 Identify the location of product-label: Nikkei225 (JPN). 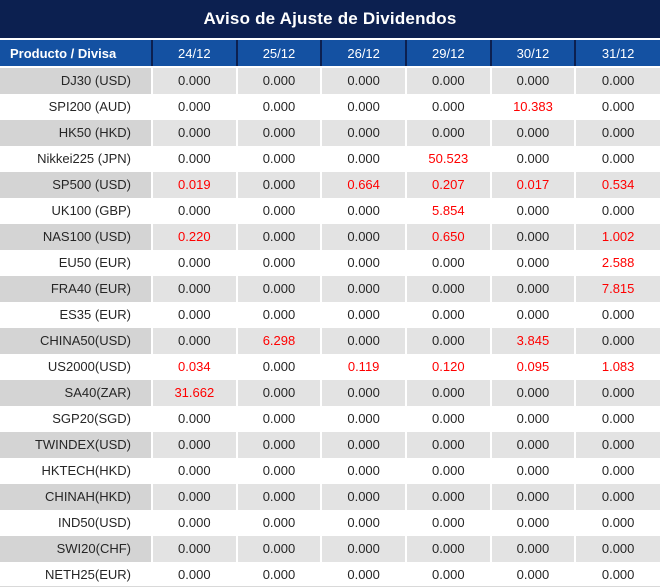
(76, 159).